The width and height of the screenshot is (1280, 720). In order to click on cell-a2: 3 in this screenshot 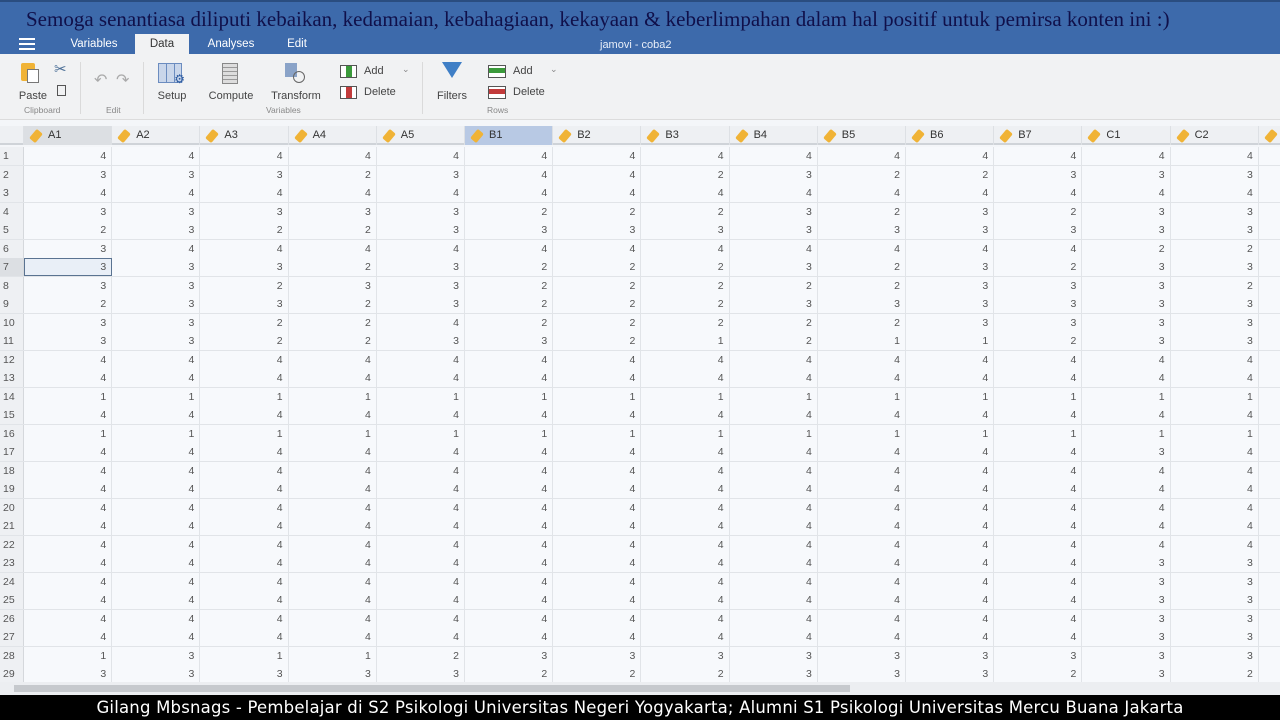, I will do `click(156, 230)`.